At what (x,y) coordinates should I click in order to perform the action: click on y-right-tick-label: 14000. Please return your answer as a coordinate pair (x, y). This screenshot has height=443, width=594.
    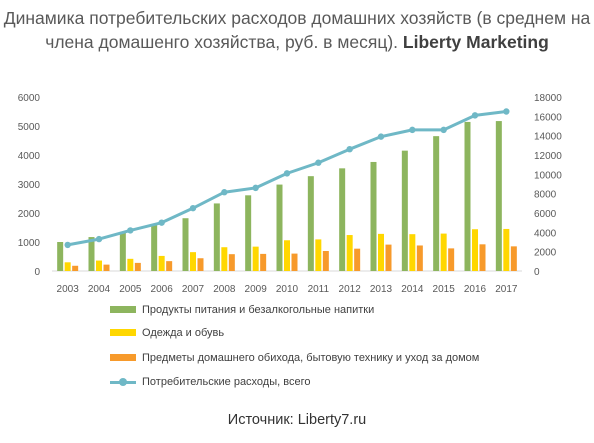
    Looking at the image, I should click on (548, 137).